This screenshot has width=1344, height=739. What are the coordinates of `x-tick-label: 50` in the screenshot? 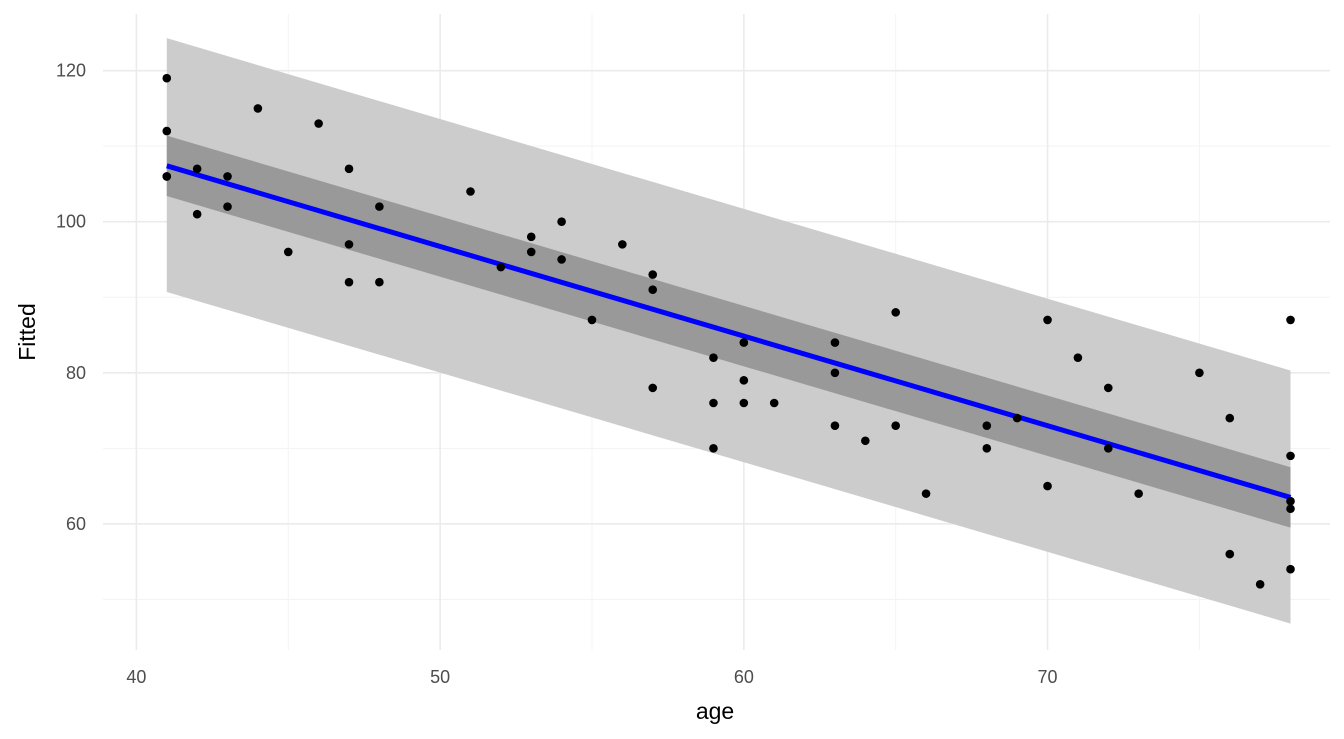 It's located at (440, 677).